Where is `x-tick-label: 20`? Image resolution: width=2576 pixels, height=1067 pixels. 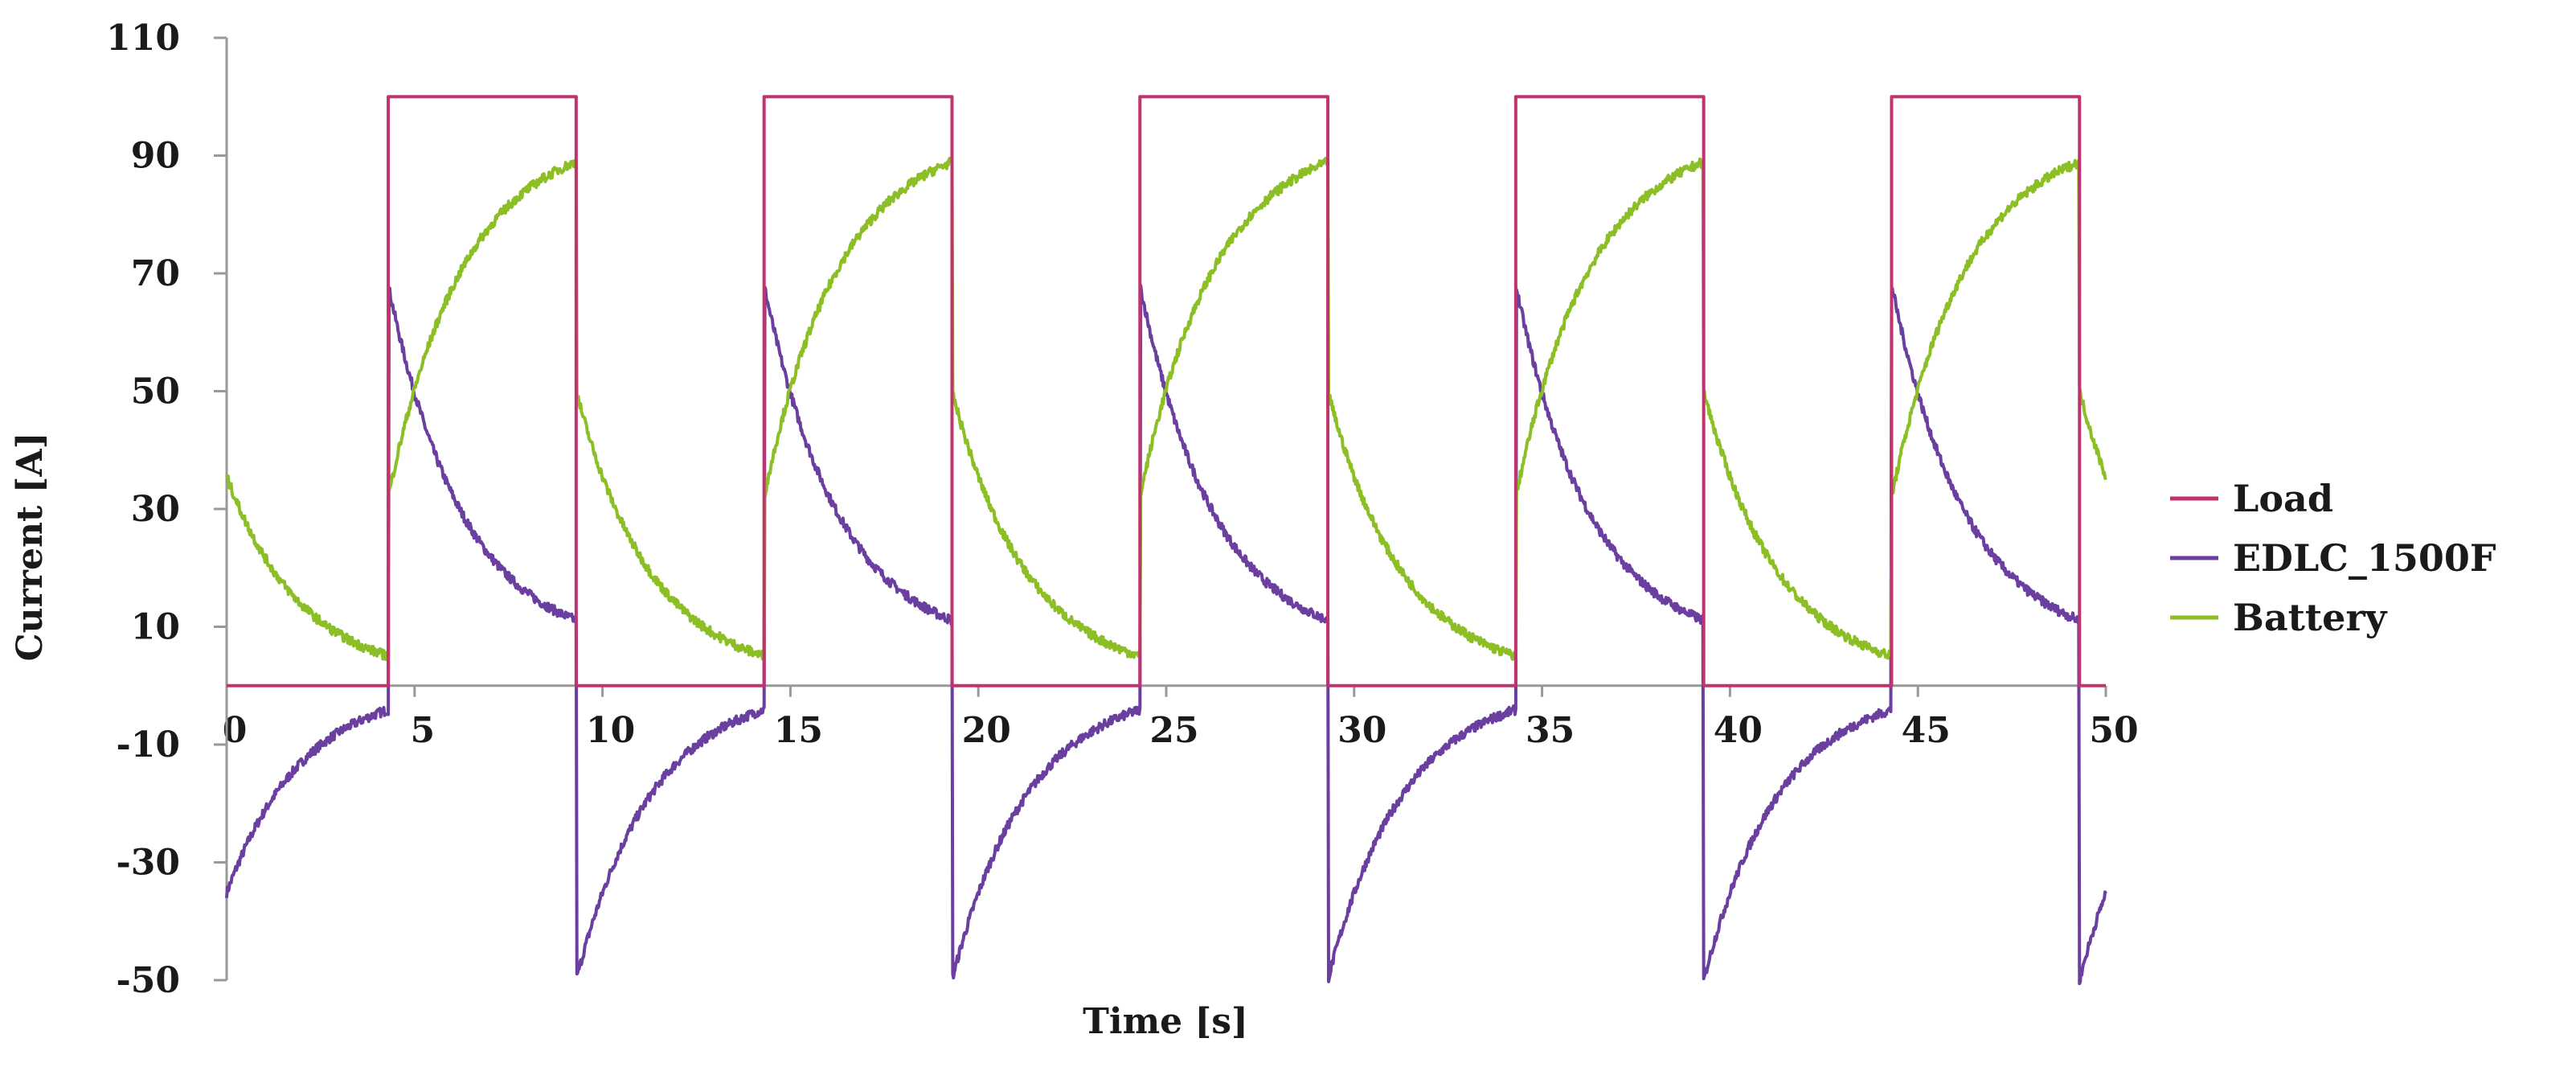 x-tick-label: 20 is located at coordinates (986, 730).